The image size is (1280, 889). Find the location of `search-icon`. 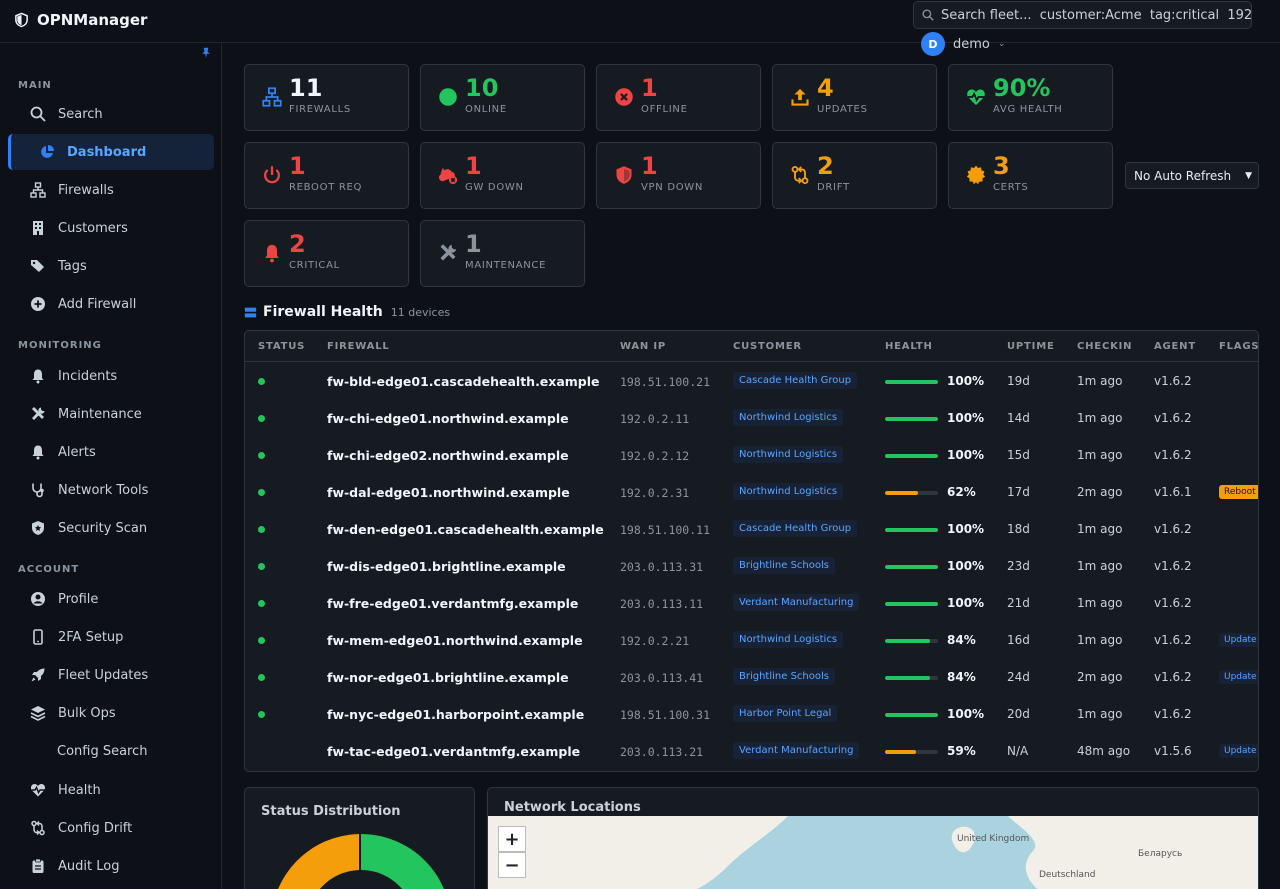

search-icon is located at coordinates (928, 15).